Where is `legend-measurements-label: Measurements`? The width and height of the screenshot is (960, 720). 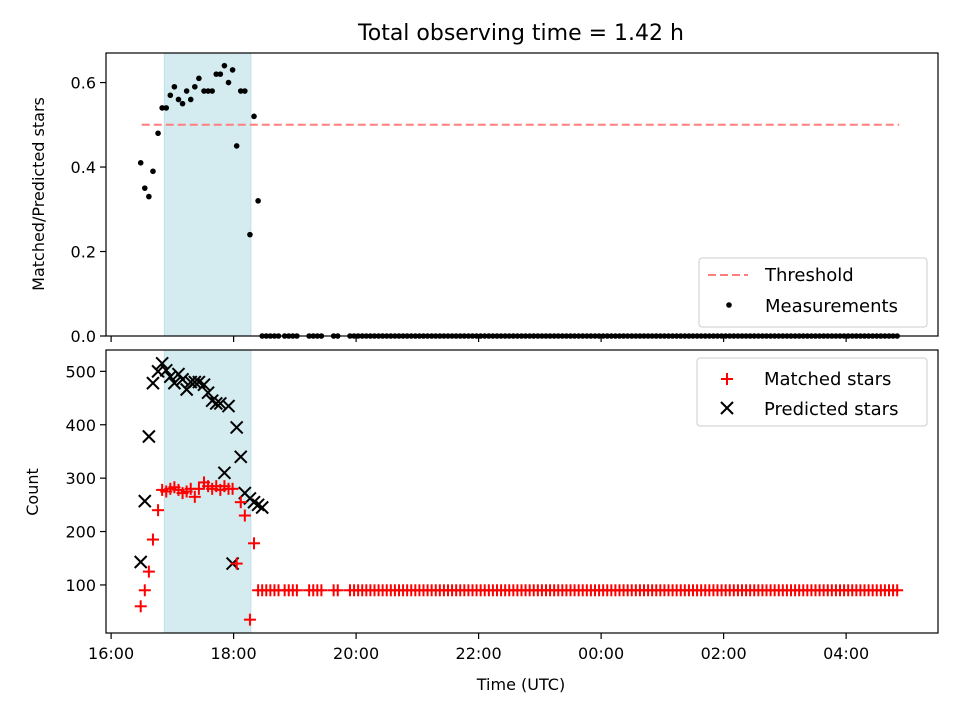
legend-measurements-label: Measurements is located at coordinates (831, 306).